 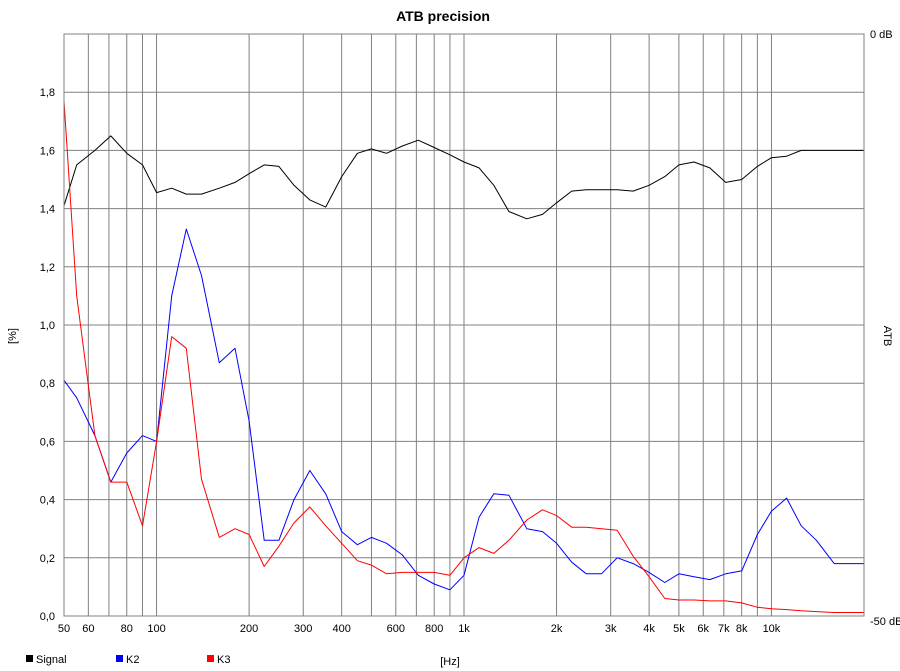 I want to click on y-tick-label: 0,6, so click(x=47, y=442).